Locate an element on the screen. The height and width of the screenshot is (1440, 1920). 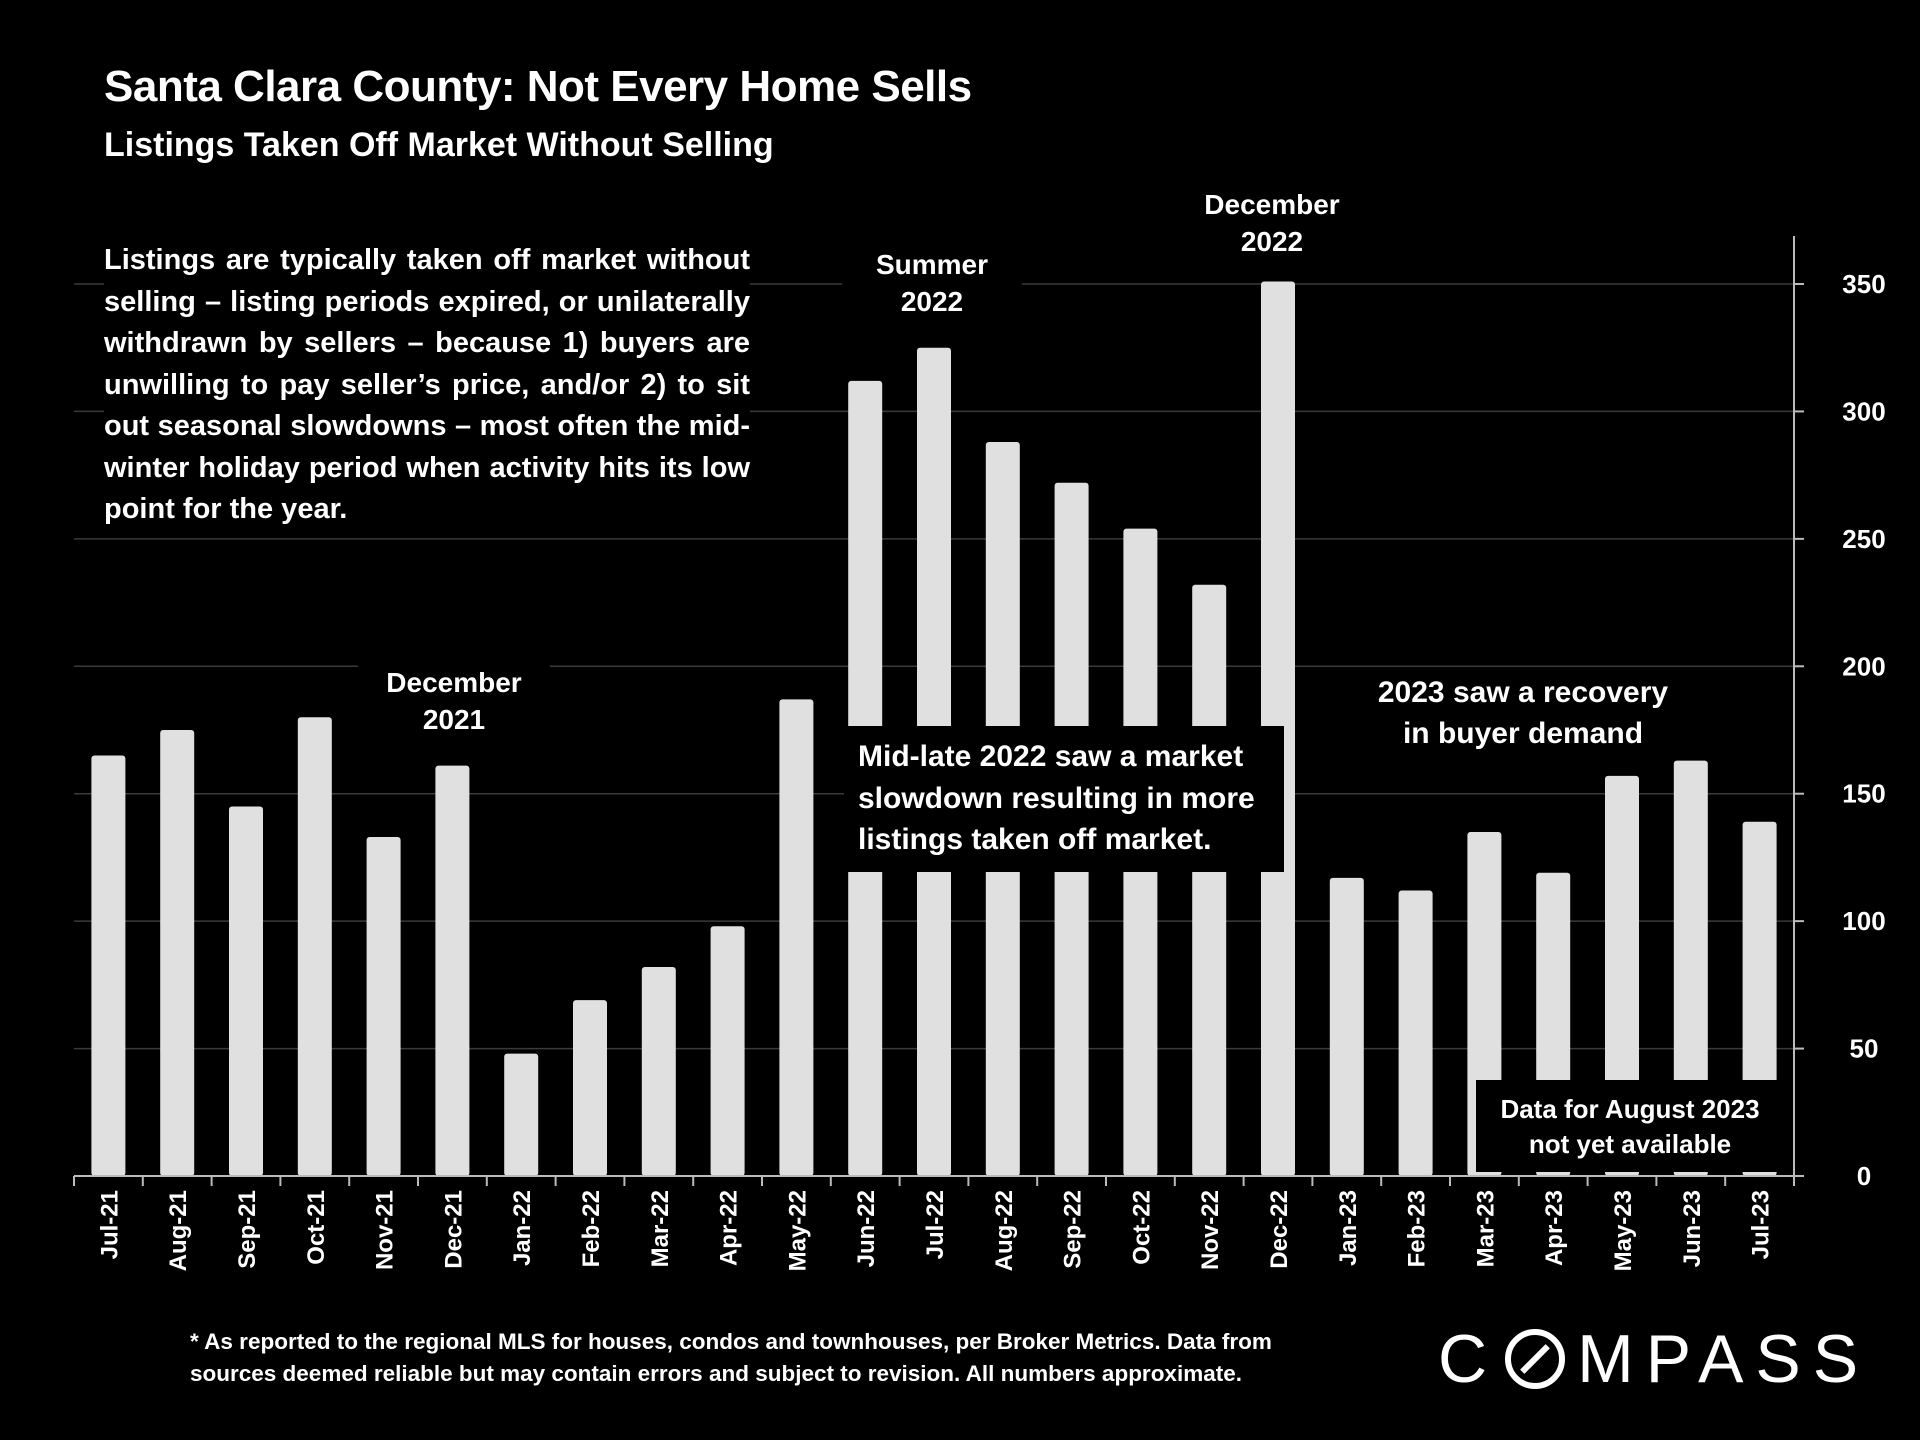
x-tick-label: Apr-22 is located at coordinates (729, 1228).